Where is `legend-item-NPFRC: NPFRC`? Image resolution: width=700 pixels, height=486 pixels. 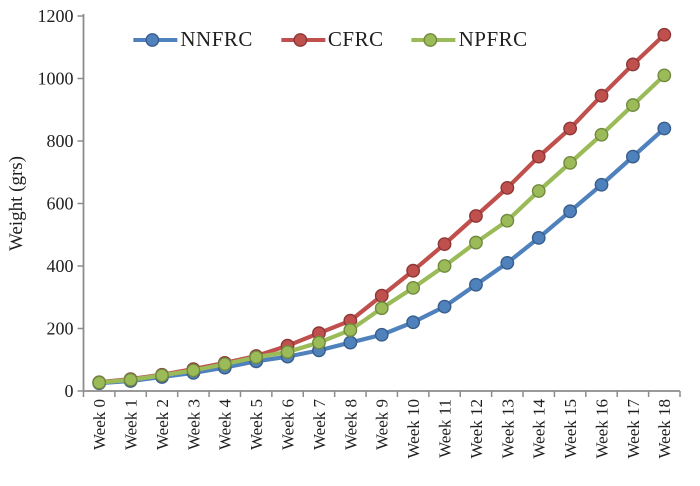
legend-item-NPFRC: NPFRC is located at coordinates (469, 39).